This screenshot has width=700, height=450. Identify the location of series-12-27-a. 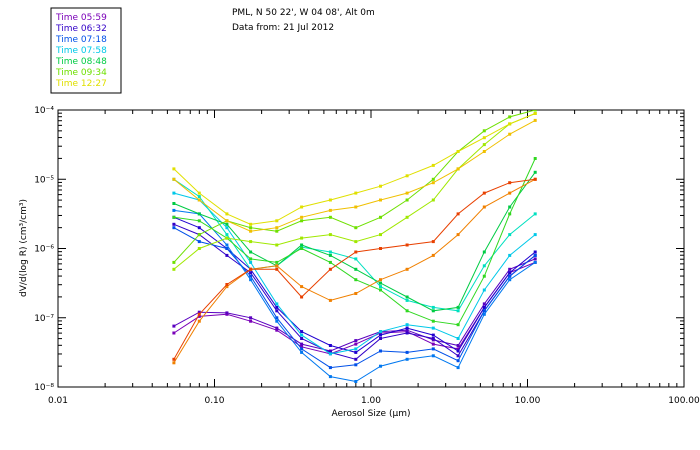
(354, 169).